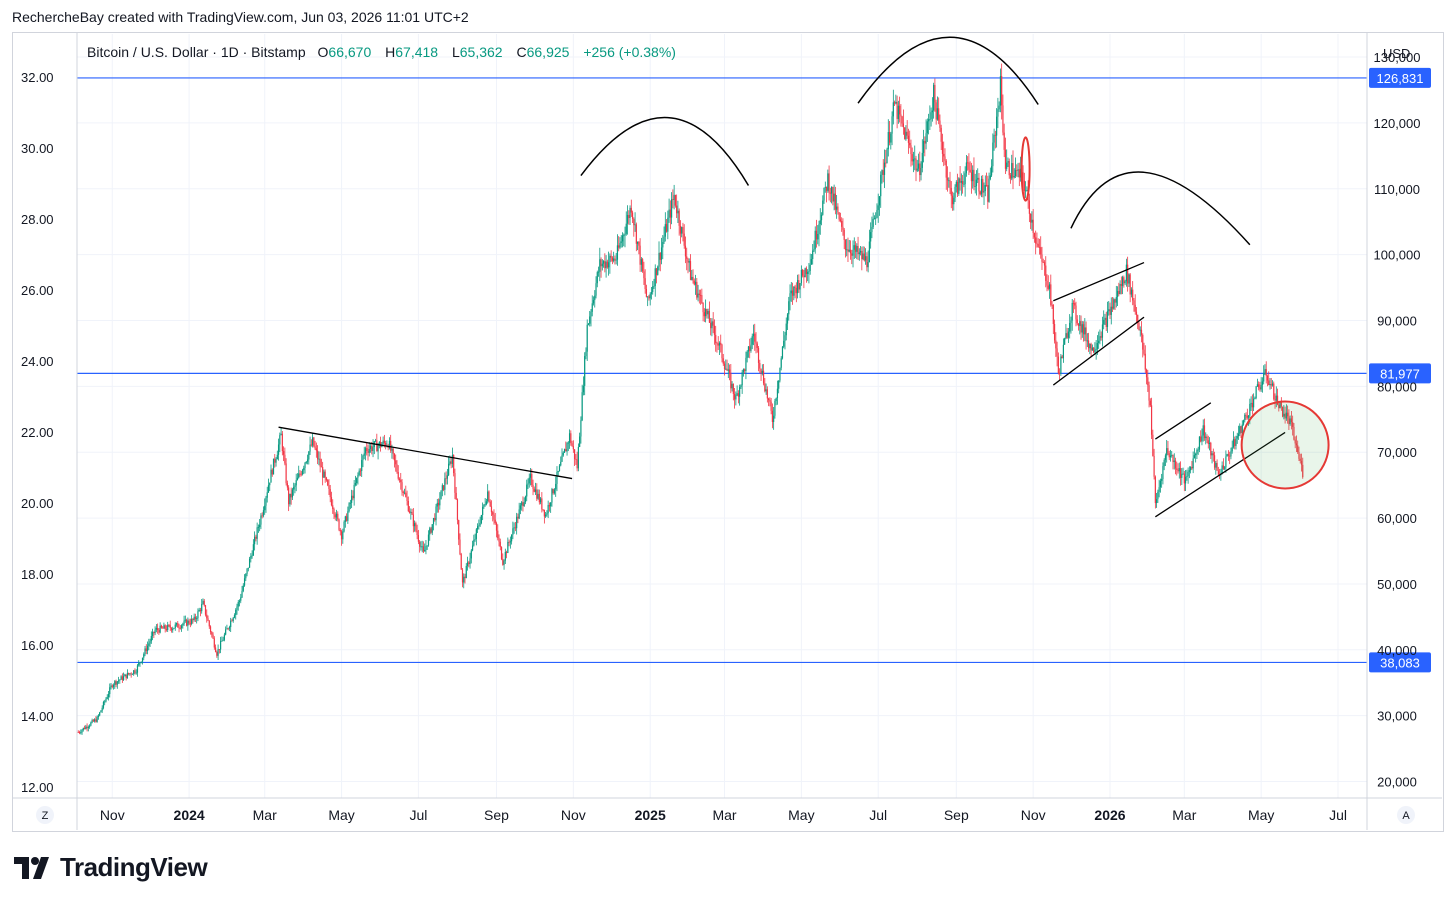 This screenshot has width=1456, height=906. What do you see at coordinates (37, 645) in the screenshot?
I see `left-axis-tick-label: 16.00` at bounding box center [37, 645].